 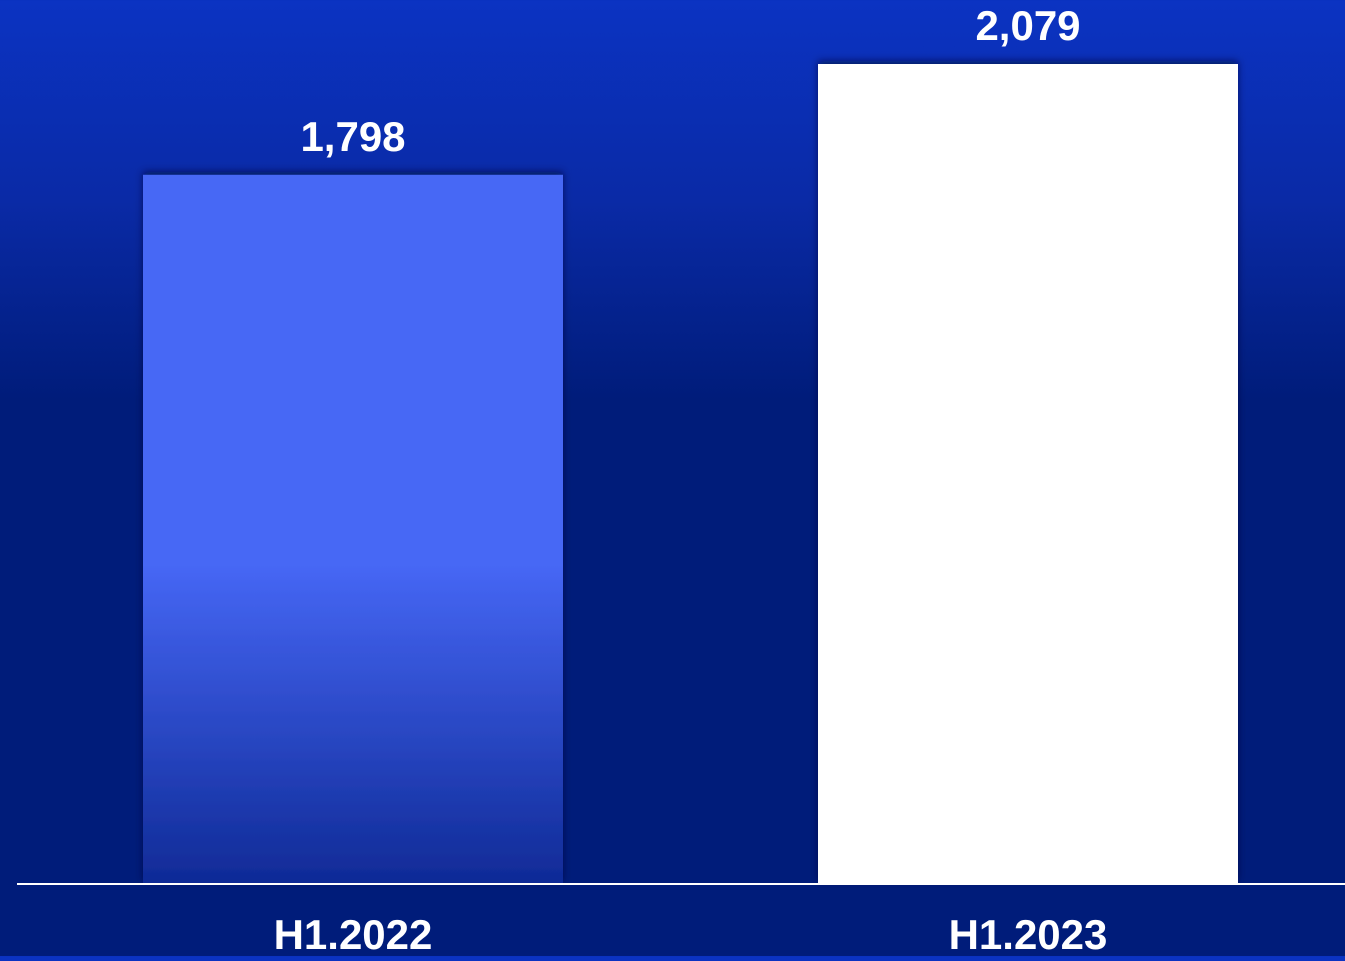 I want to click on x-tick-label: H1.2023, so click(x=1028, y=933).